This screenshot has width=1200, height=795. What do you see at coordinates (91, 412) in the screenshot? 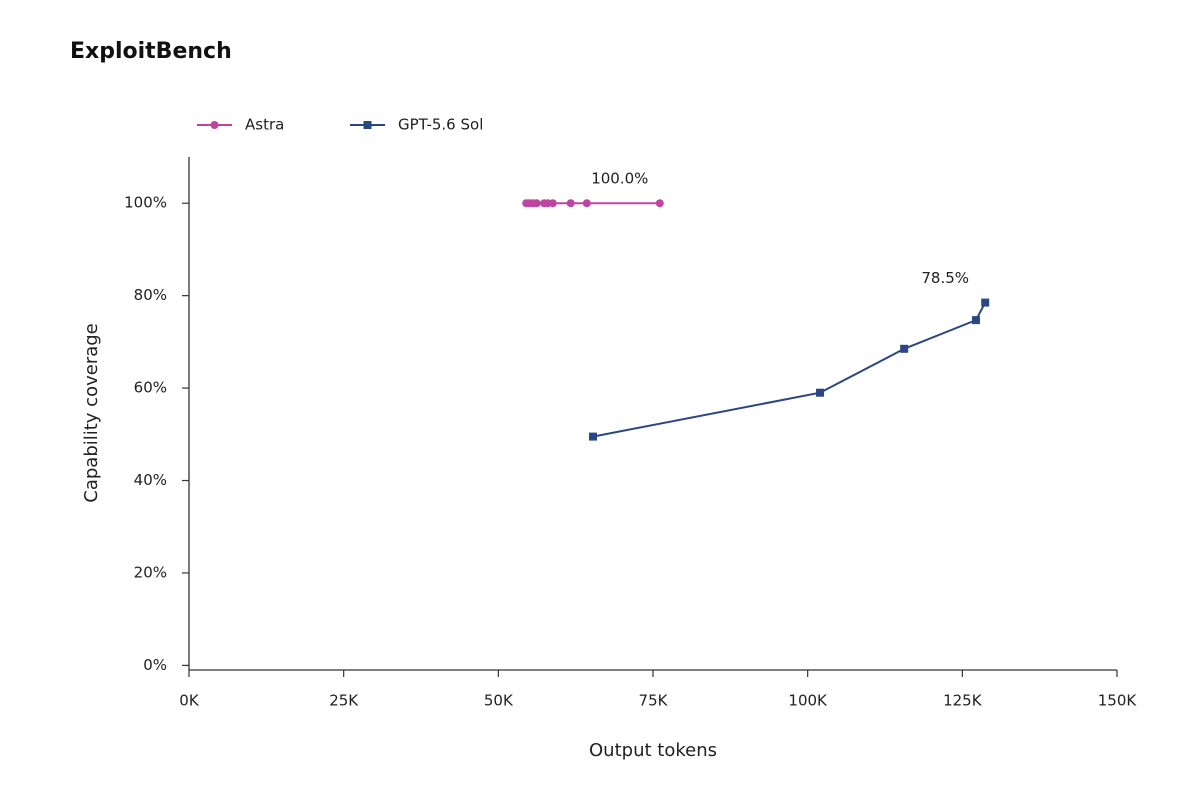
I see `y-axis-label: Capability coverage` at bounding box center [91, 412].